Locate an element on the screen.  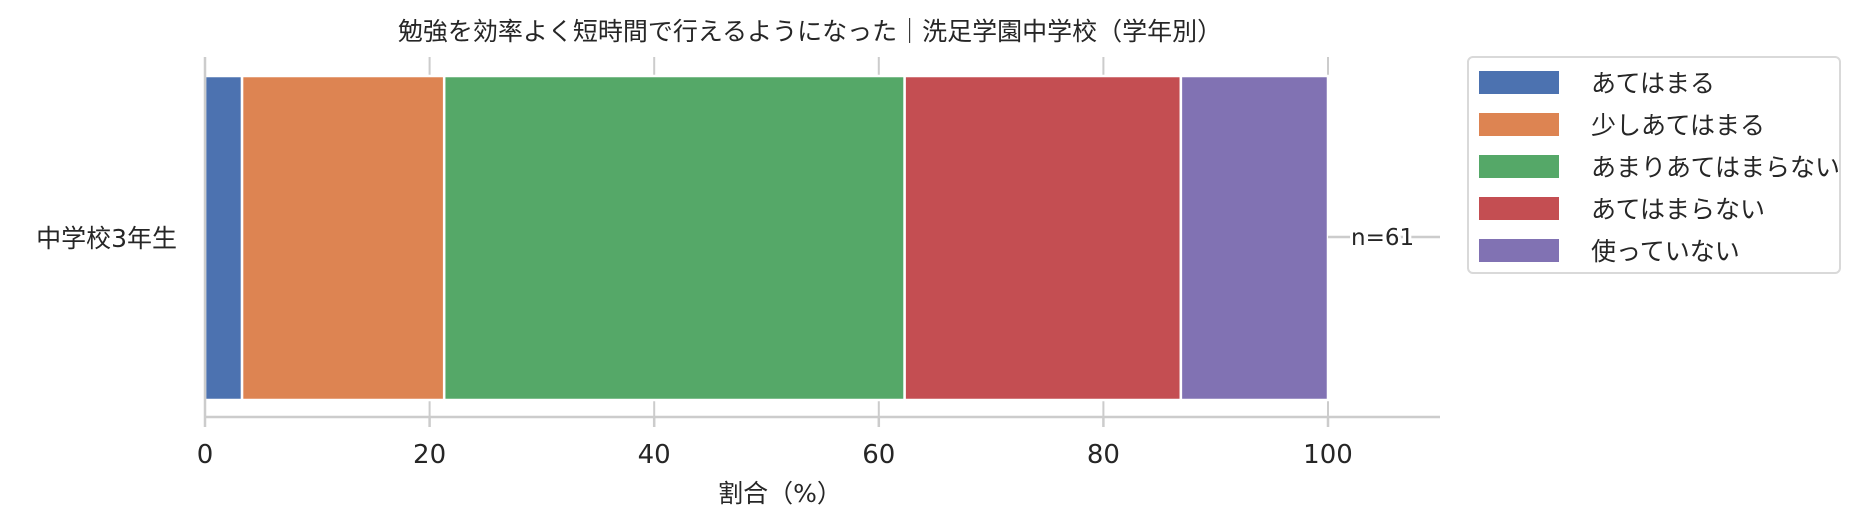
x-tick-label: 40 is located at coordinates (654, 455).